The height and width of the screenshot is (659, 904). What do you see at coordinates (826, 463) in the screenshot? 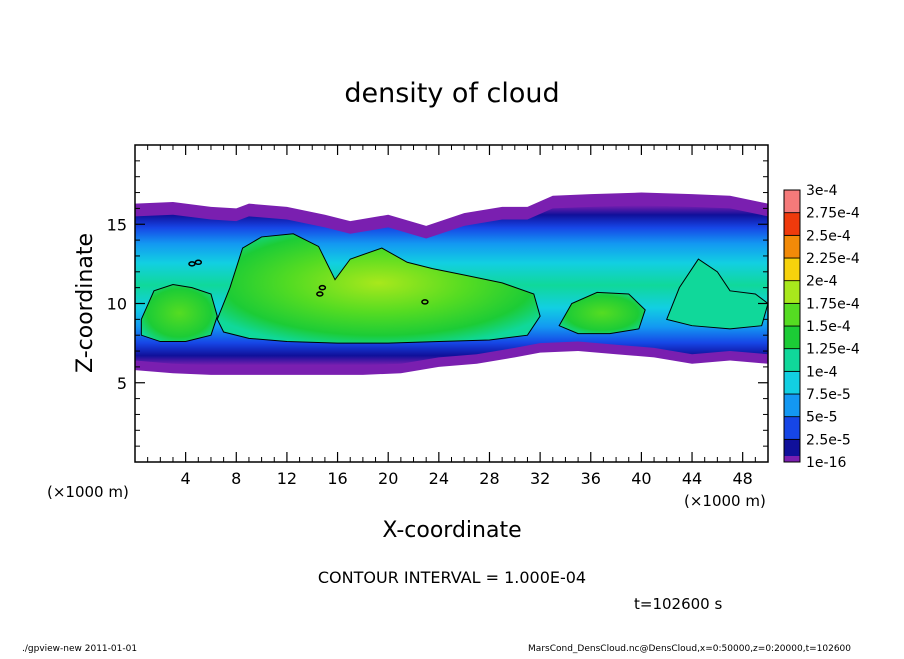
I see `colorbar-tick-label: 1e-16` at bounding box center [826, 463].